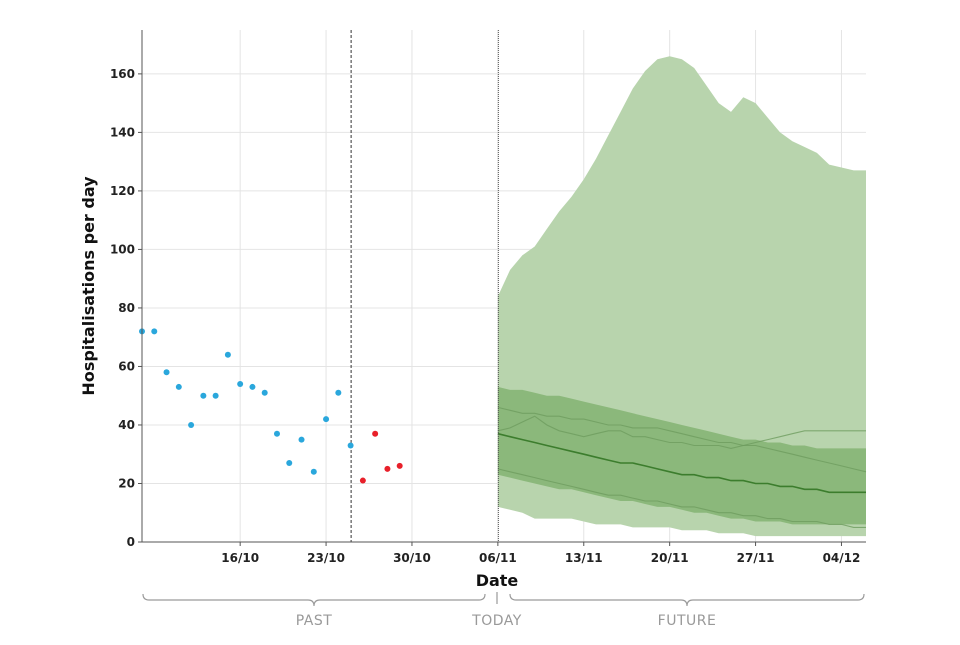 Image resolution: width=960 pixels, height=645 pixels. Describe the element at coordinates (503, 599) in the screenshot. I see `timeline-brackets` at that location.